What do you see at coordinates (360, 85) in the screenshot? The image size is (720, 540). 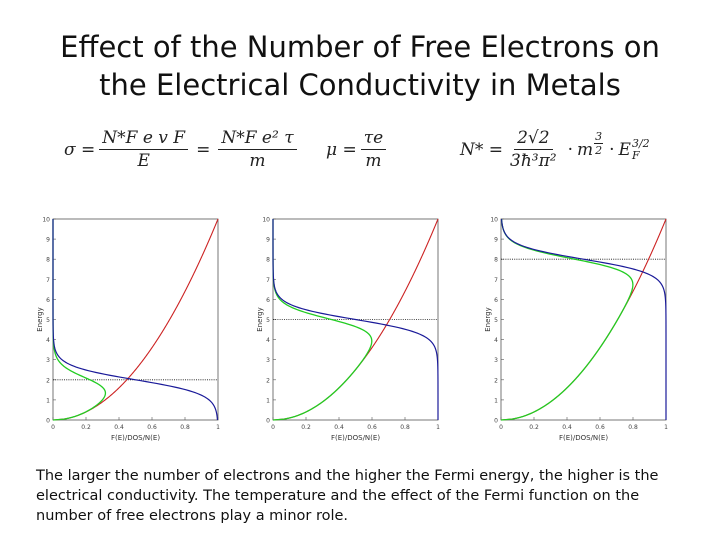 I see `title-line-2: the Electrical Conductivity in Metals` at bounding box center [360, 85].